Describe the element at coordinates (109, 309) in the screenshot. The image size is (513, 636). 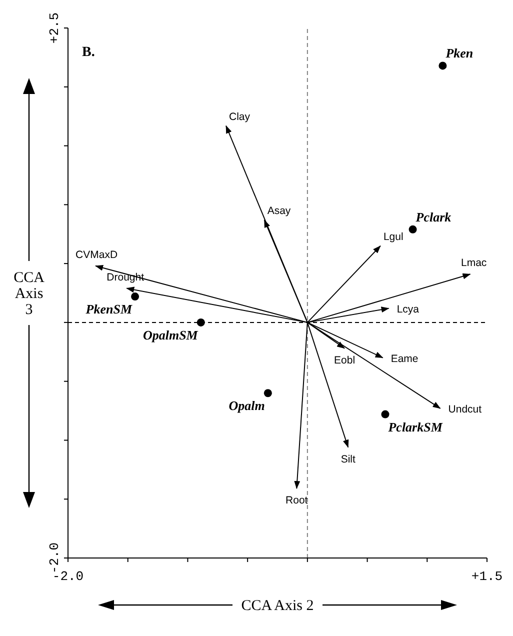
I see `annotation: PkenSM` at that location.